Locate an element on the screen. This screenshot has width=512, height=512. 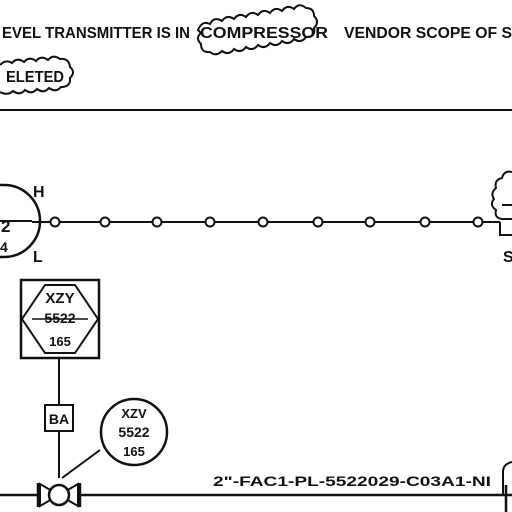
pipe-line-number: 2"-FAC1-PL-5522029-C03A1-NI is located at coordinates (352, 481).